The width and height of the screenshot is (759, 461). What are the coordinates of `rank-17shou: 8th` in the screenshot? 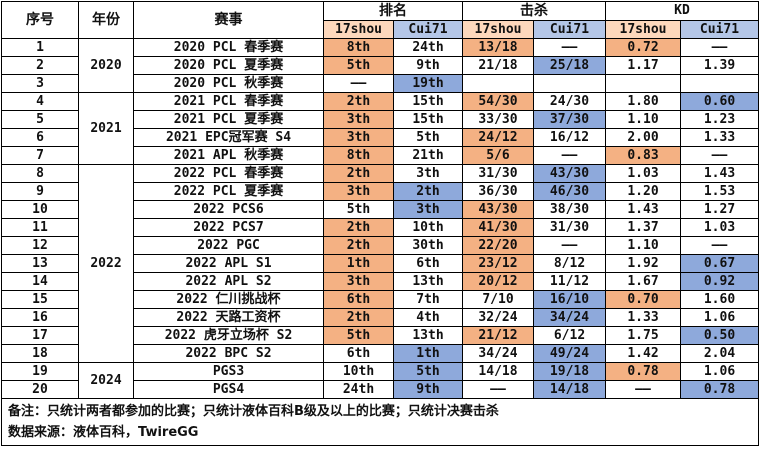 It's located at (358, 155).